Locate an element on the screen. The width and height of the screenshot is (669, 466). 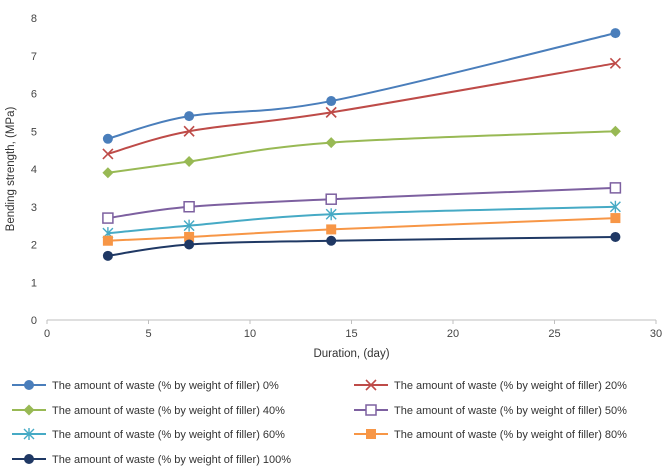
y-tick-label: 0 is located at coordinates (34, 321).